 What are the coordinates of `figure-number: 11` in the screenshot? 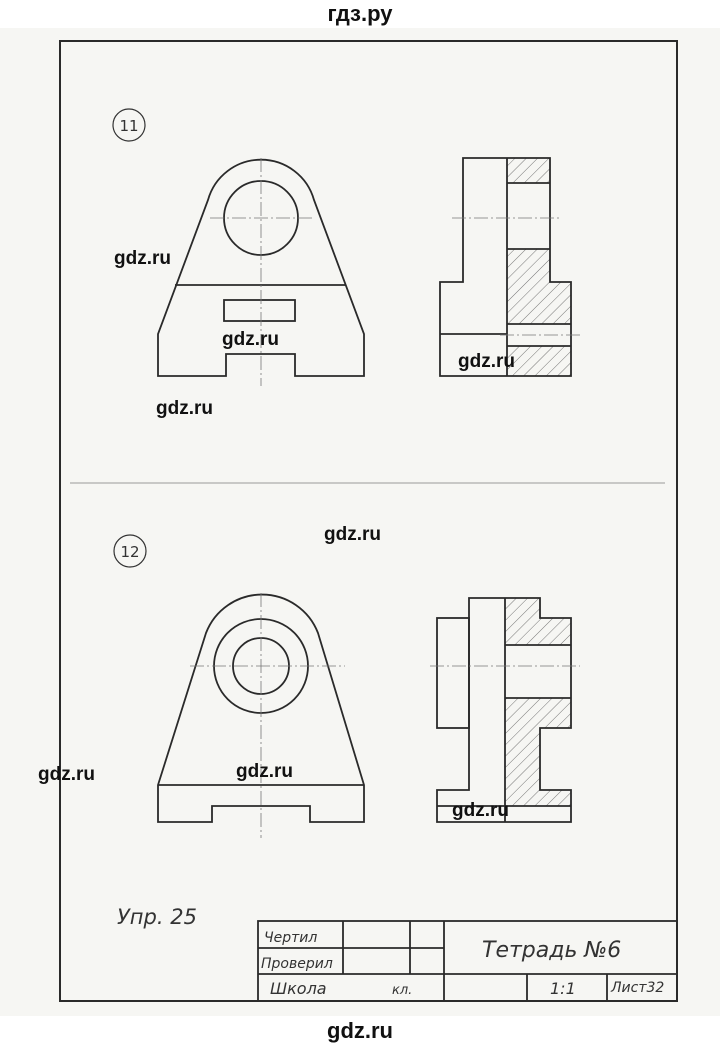 It's located at (128, 126).